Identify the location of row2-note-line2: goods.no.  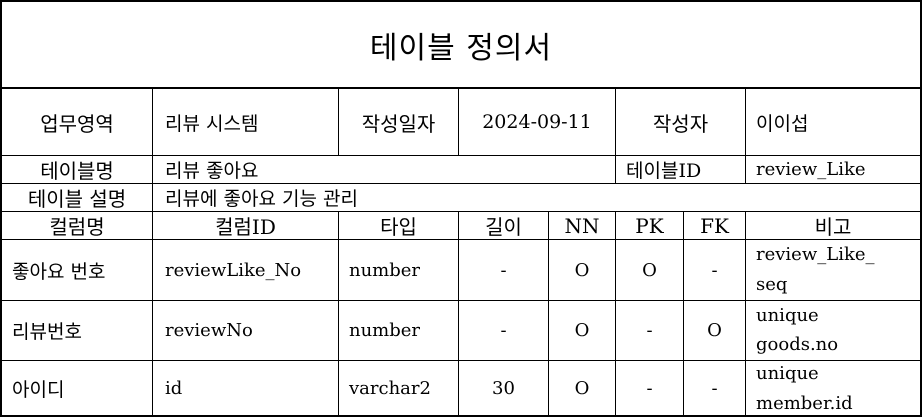
(797, 344).